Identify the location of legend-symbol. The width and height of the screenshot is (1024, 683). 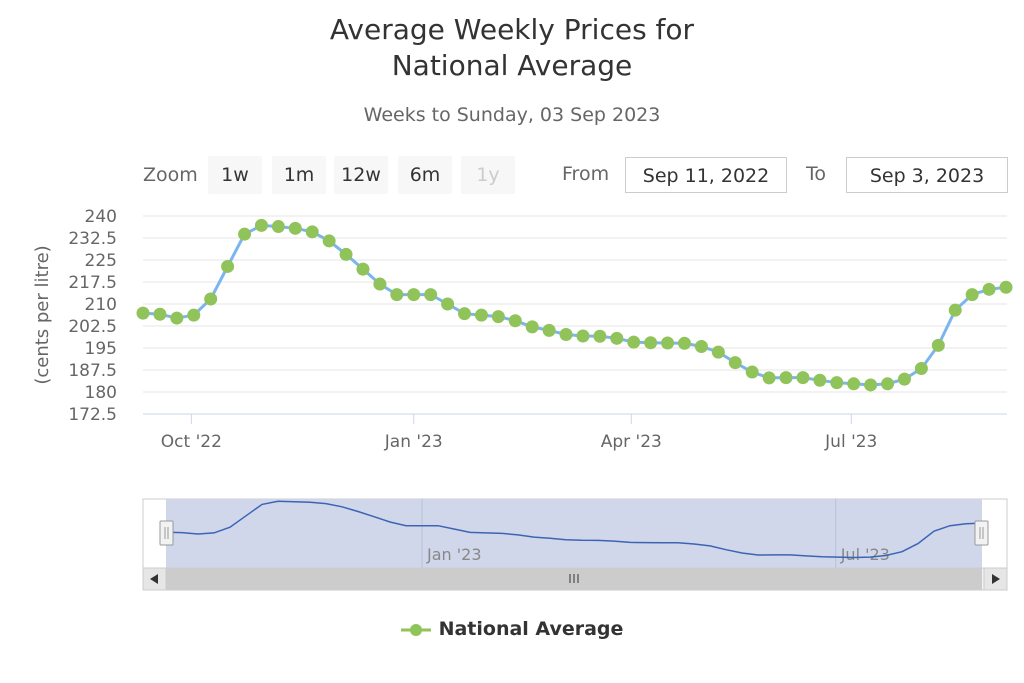
(415, 629).